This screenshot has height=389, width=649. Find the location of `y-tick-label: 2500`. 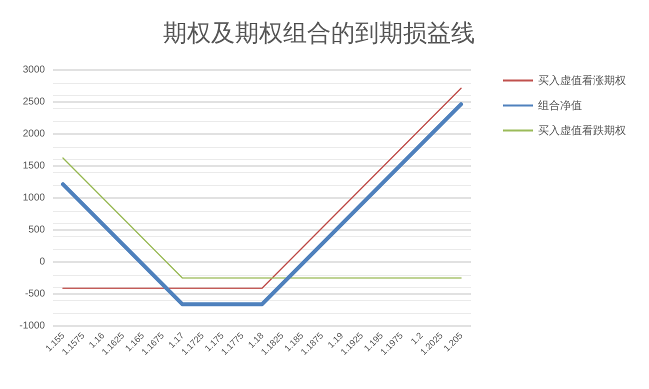

y-tick-label: 2500 is located at coordinates (34, 102).